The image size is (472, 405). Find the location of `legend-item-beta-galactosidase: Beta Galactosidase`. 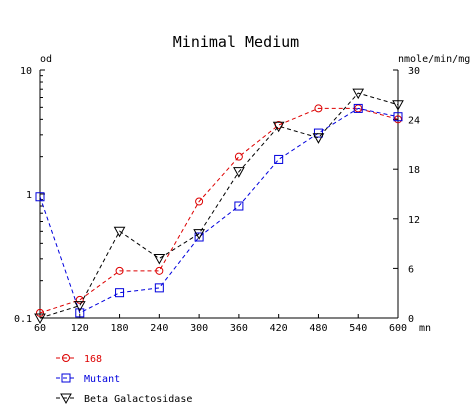

legend-item-beta-galactosidase: Beta Galactosidase is located at coordinates (124, 399).